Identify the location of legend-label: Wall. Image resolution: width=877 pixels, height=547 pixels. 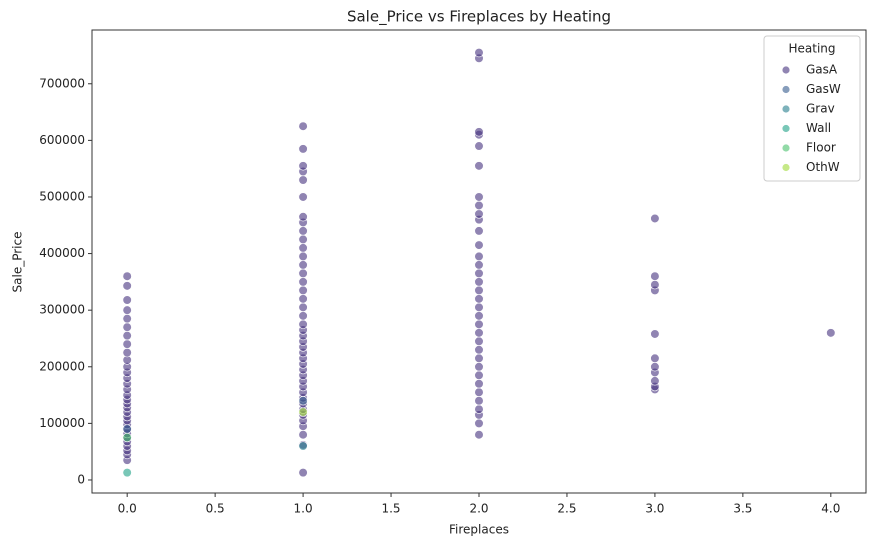
(818, 128).